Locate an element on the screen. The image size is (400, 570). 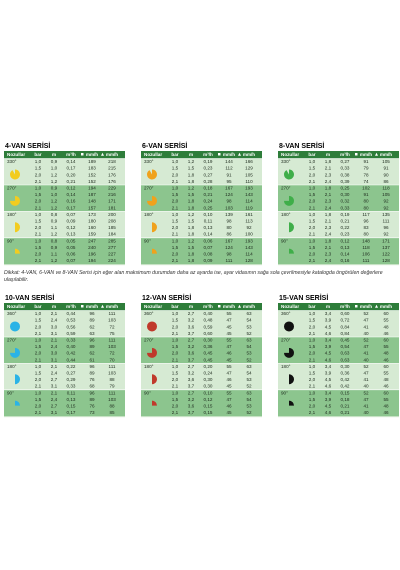
cell: 0,9 is located at coordinates (54, 247).